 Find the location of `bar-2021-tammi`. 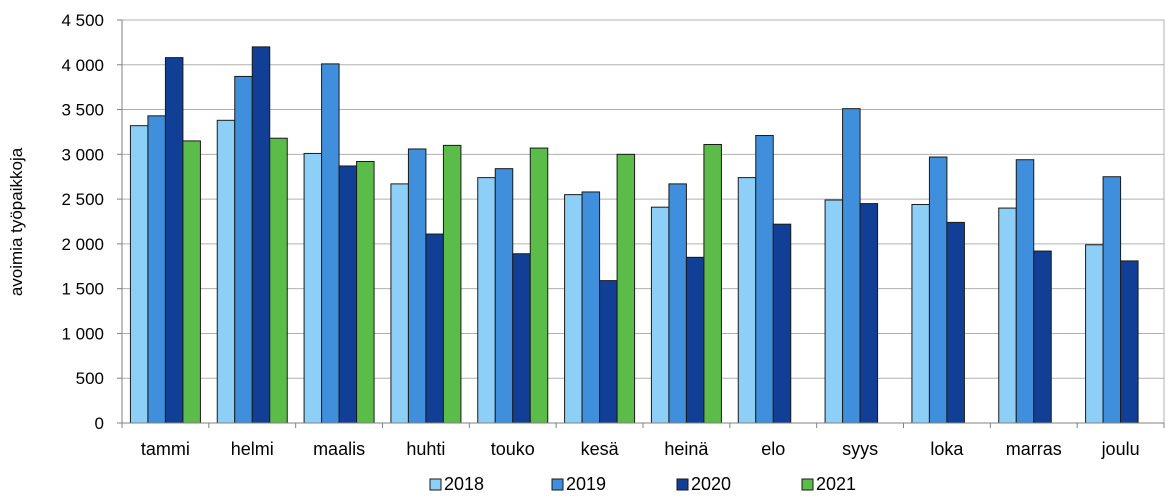

bar-2021-tammi is located at coordinates (191, 282).